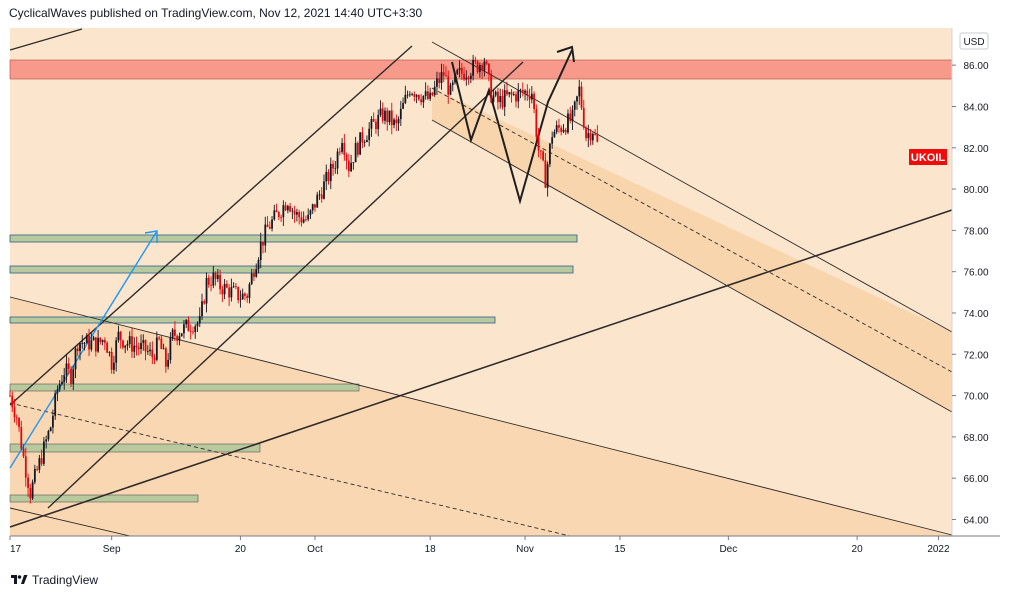  Describe the element at coordinates (315, 549) in the screenshot. I see `time-tick-label: Oct` at that location.